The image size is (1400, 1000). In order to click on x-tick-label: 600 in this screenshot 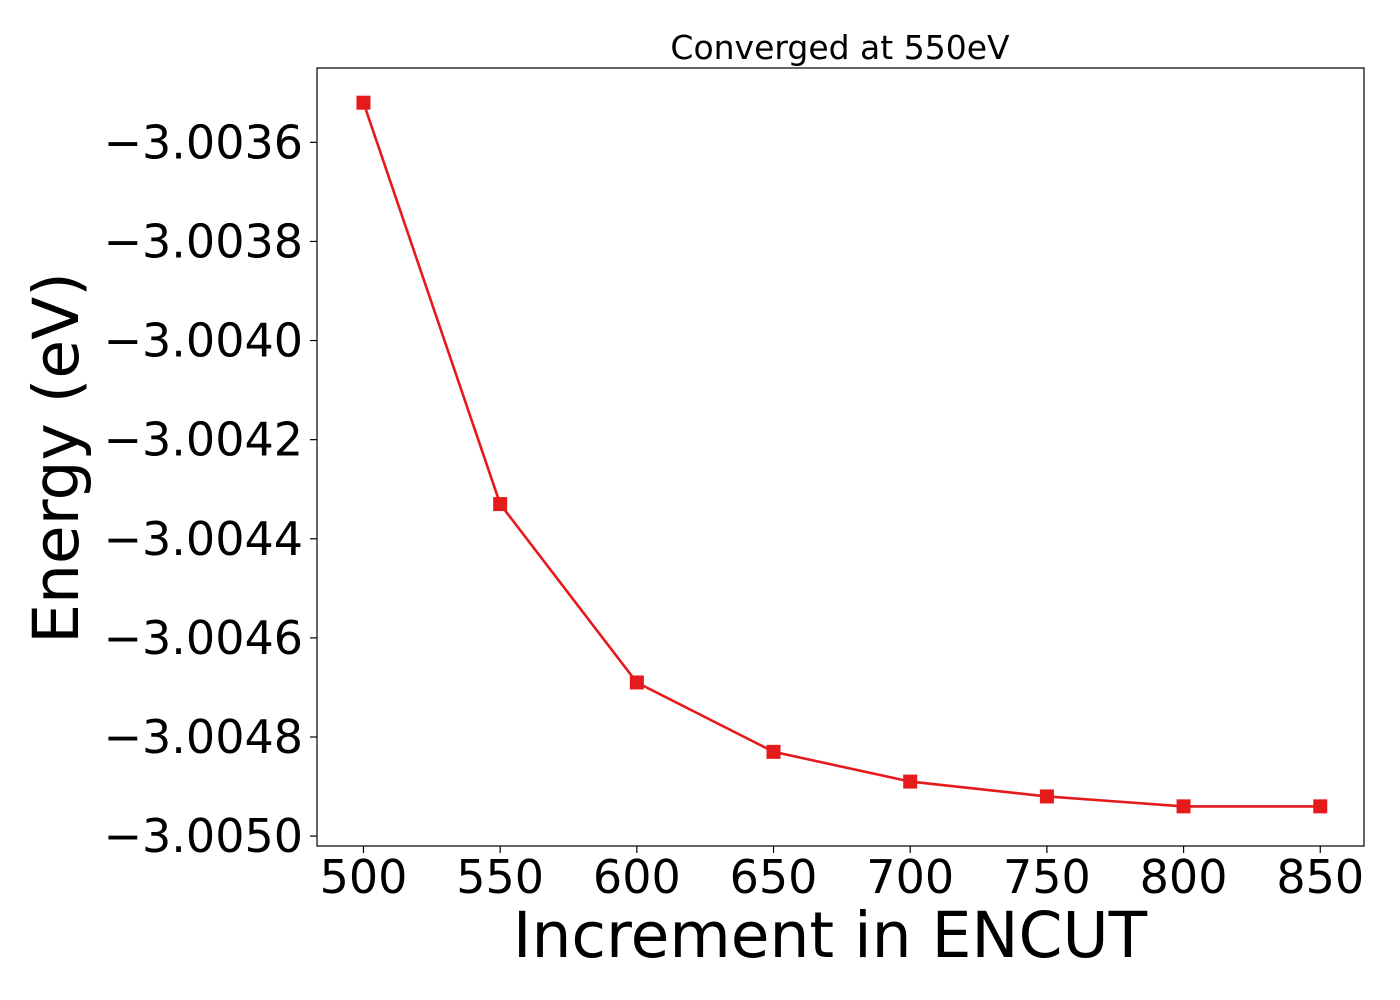, I will do `click(637, 877)`.